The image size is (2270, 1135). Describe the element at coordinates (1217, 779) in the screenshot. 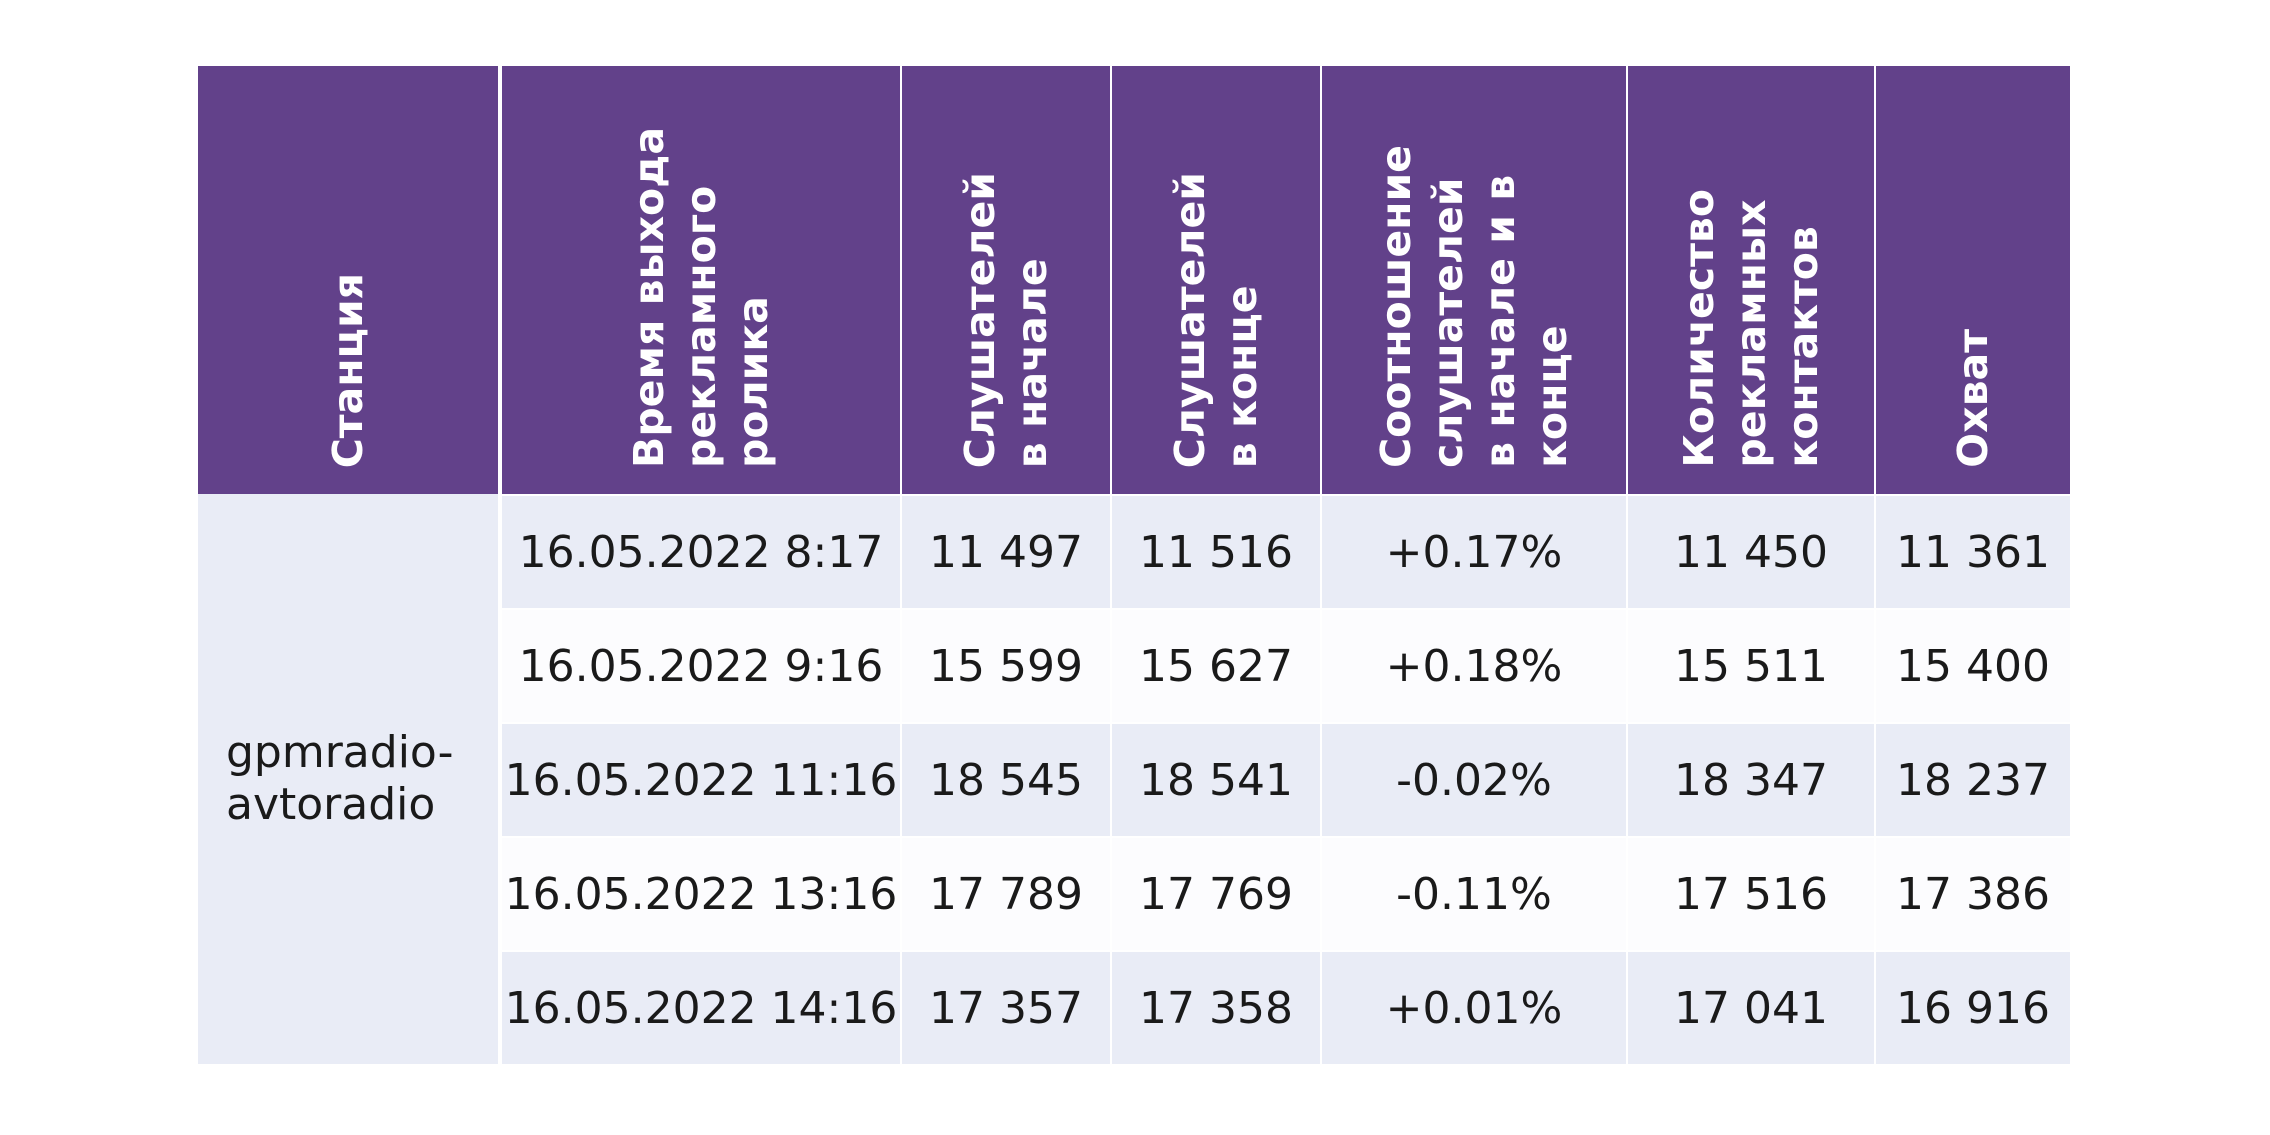

I see `listeners-end-cell: 18 541` at that location.